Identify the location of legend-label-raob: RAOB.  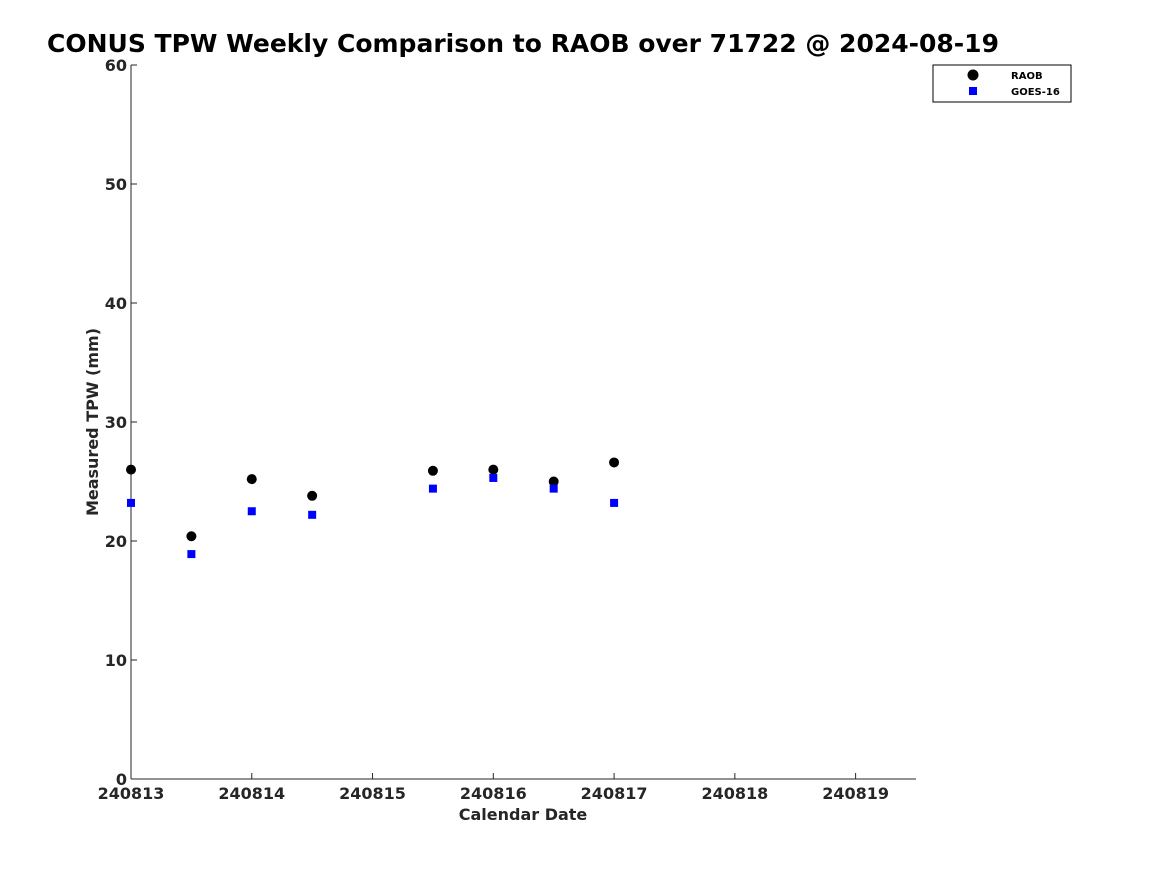
(1027, 76).